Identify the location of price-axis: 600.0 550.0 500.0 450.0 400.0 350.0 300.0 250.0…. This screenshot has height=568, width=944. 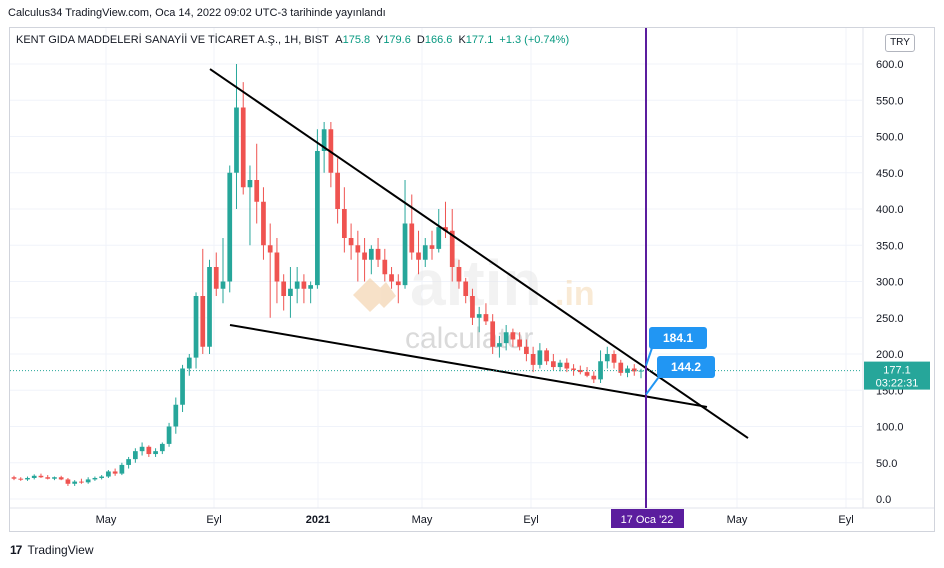
(896, 268).